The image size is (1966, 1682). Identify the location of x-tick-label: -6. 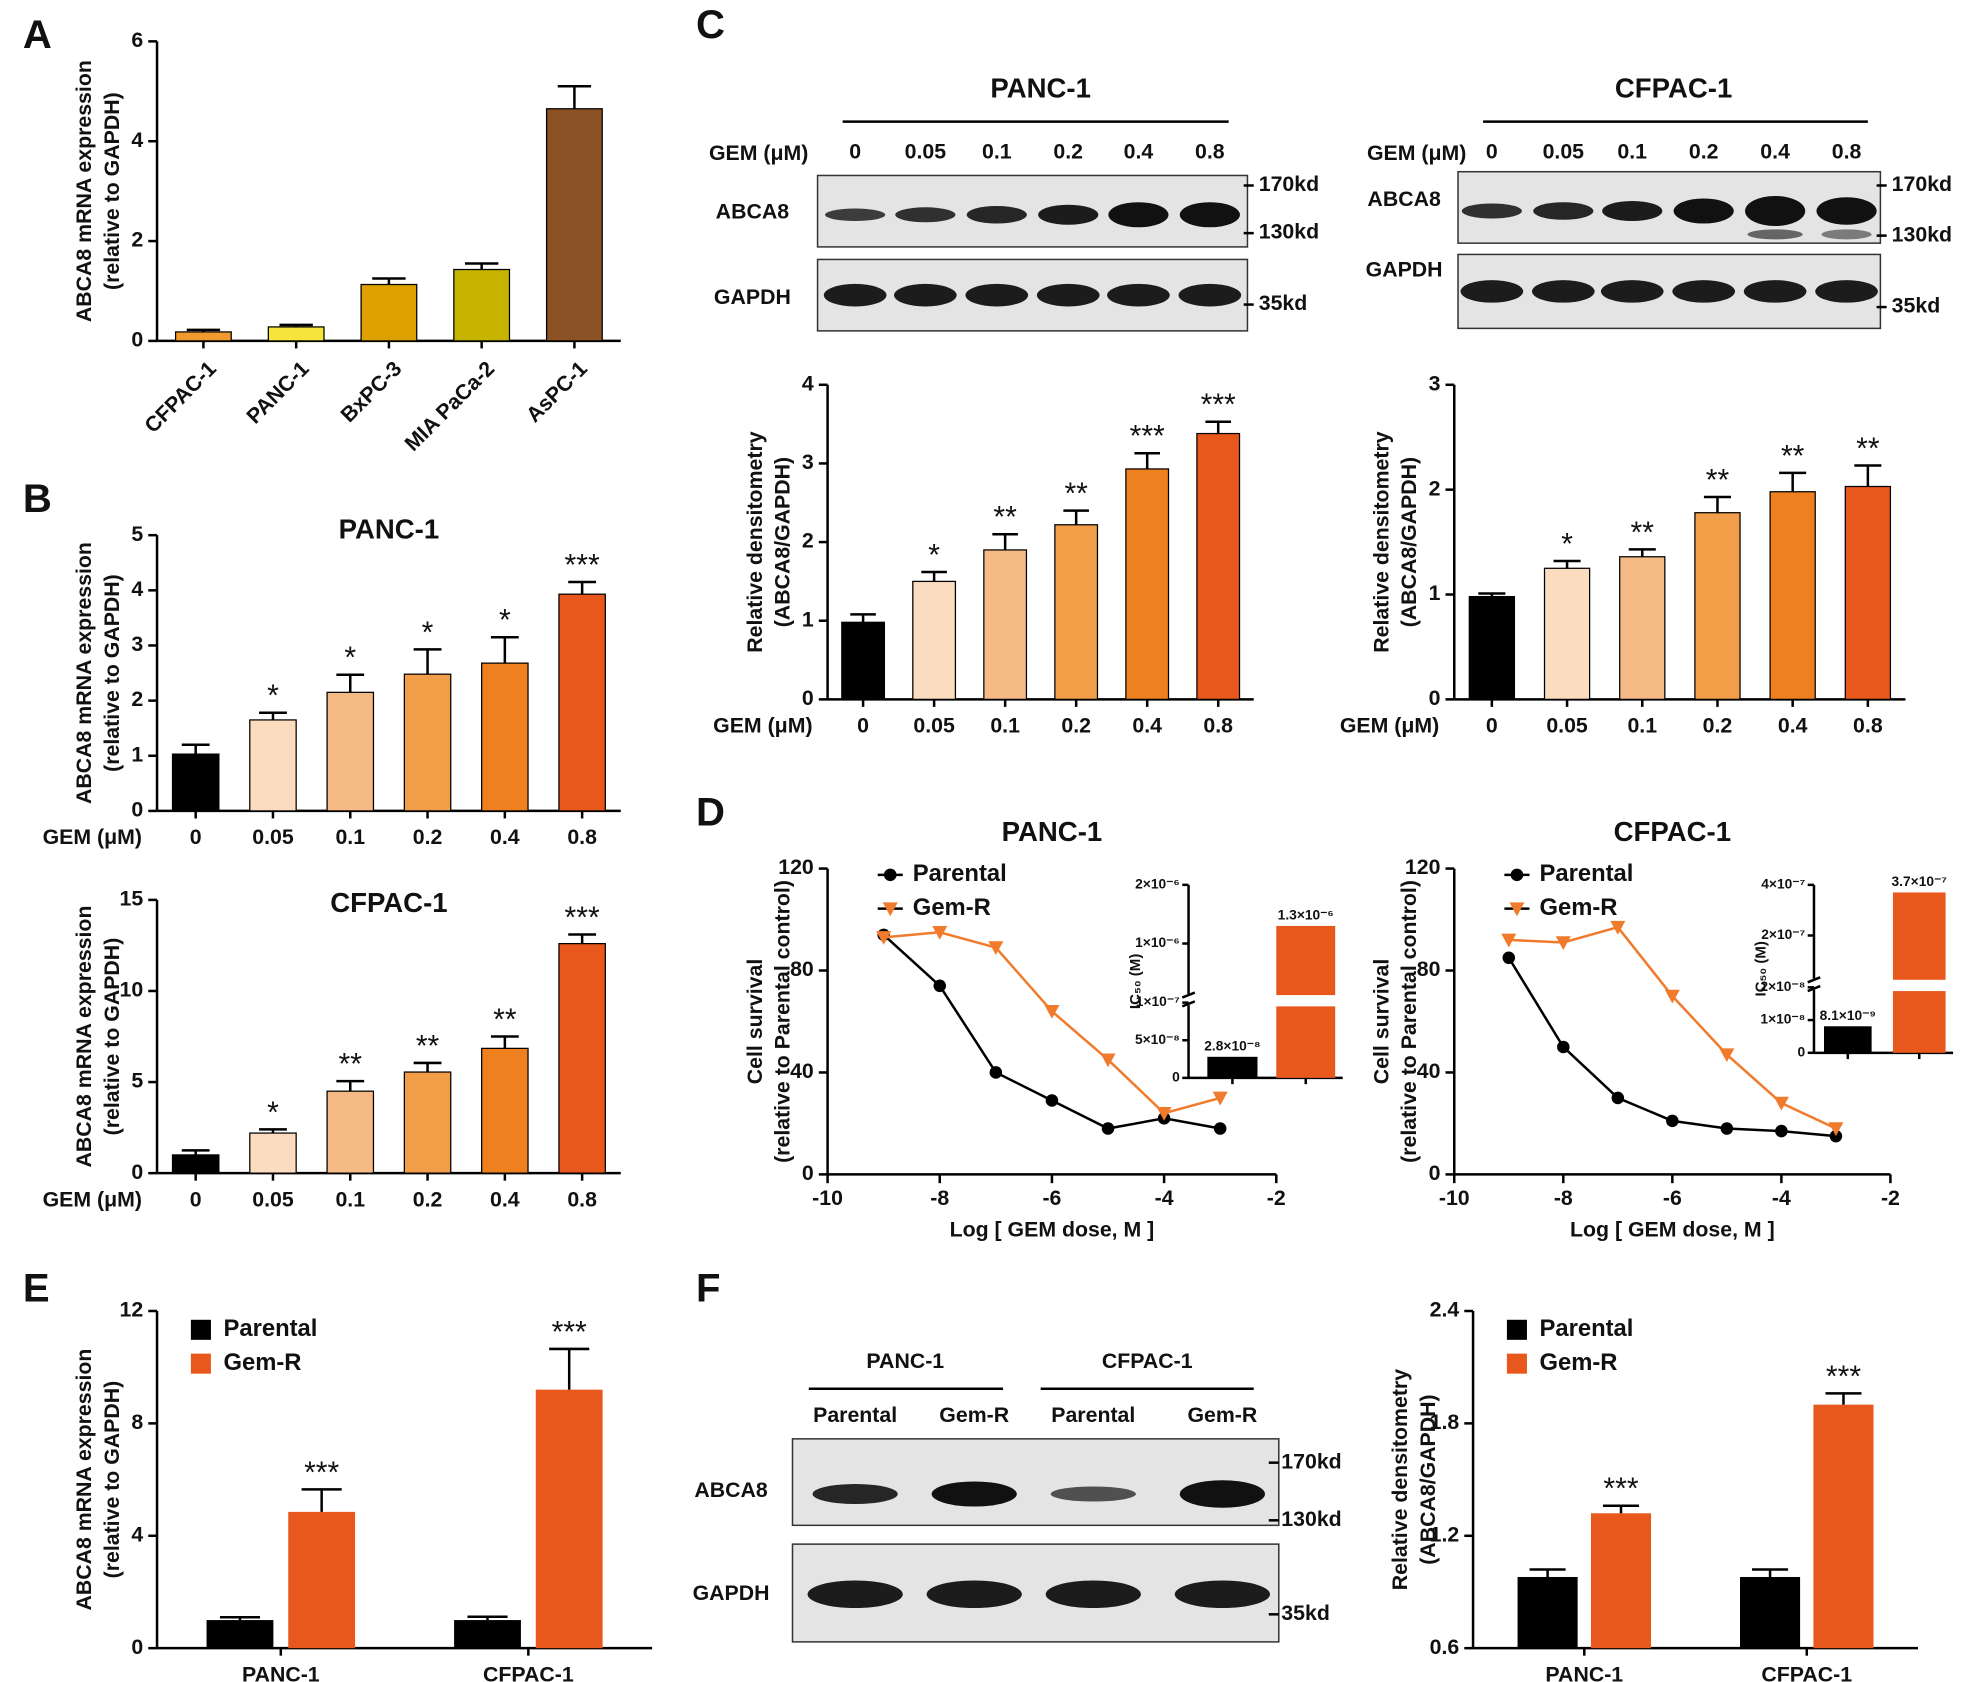
(1672, 1198).